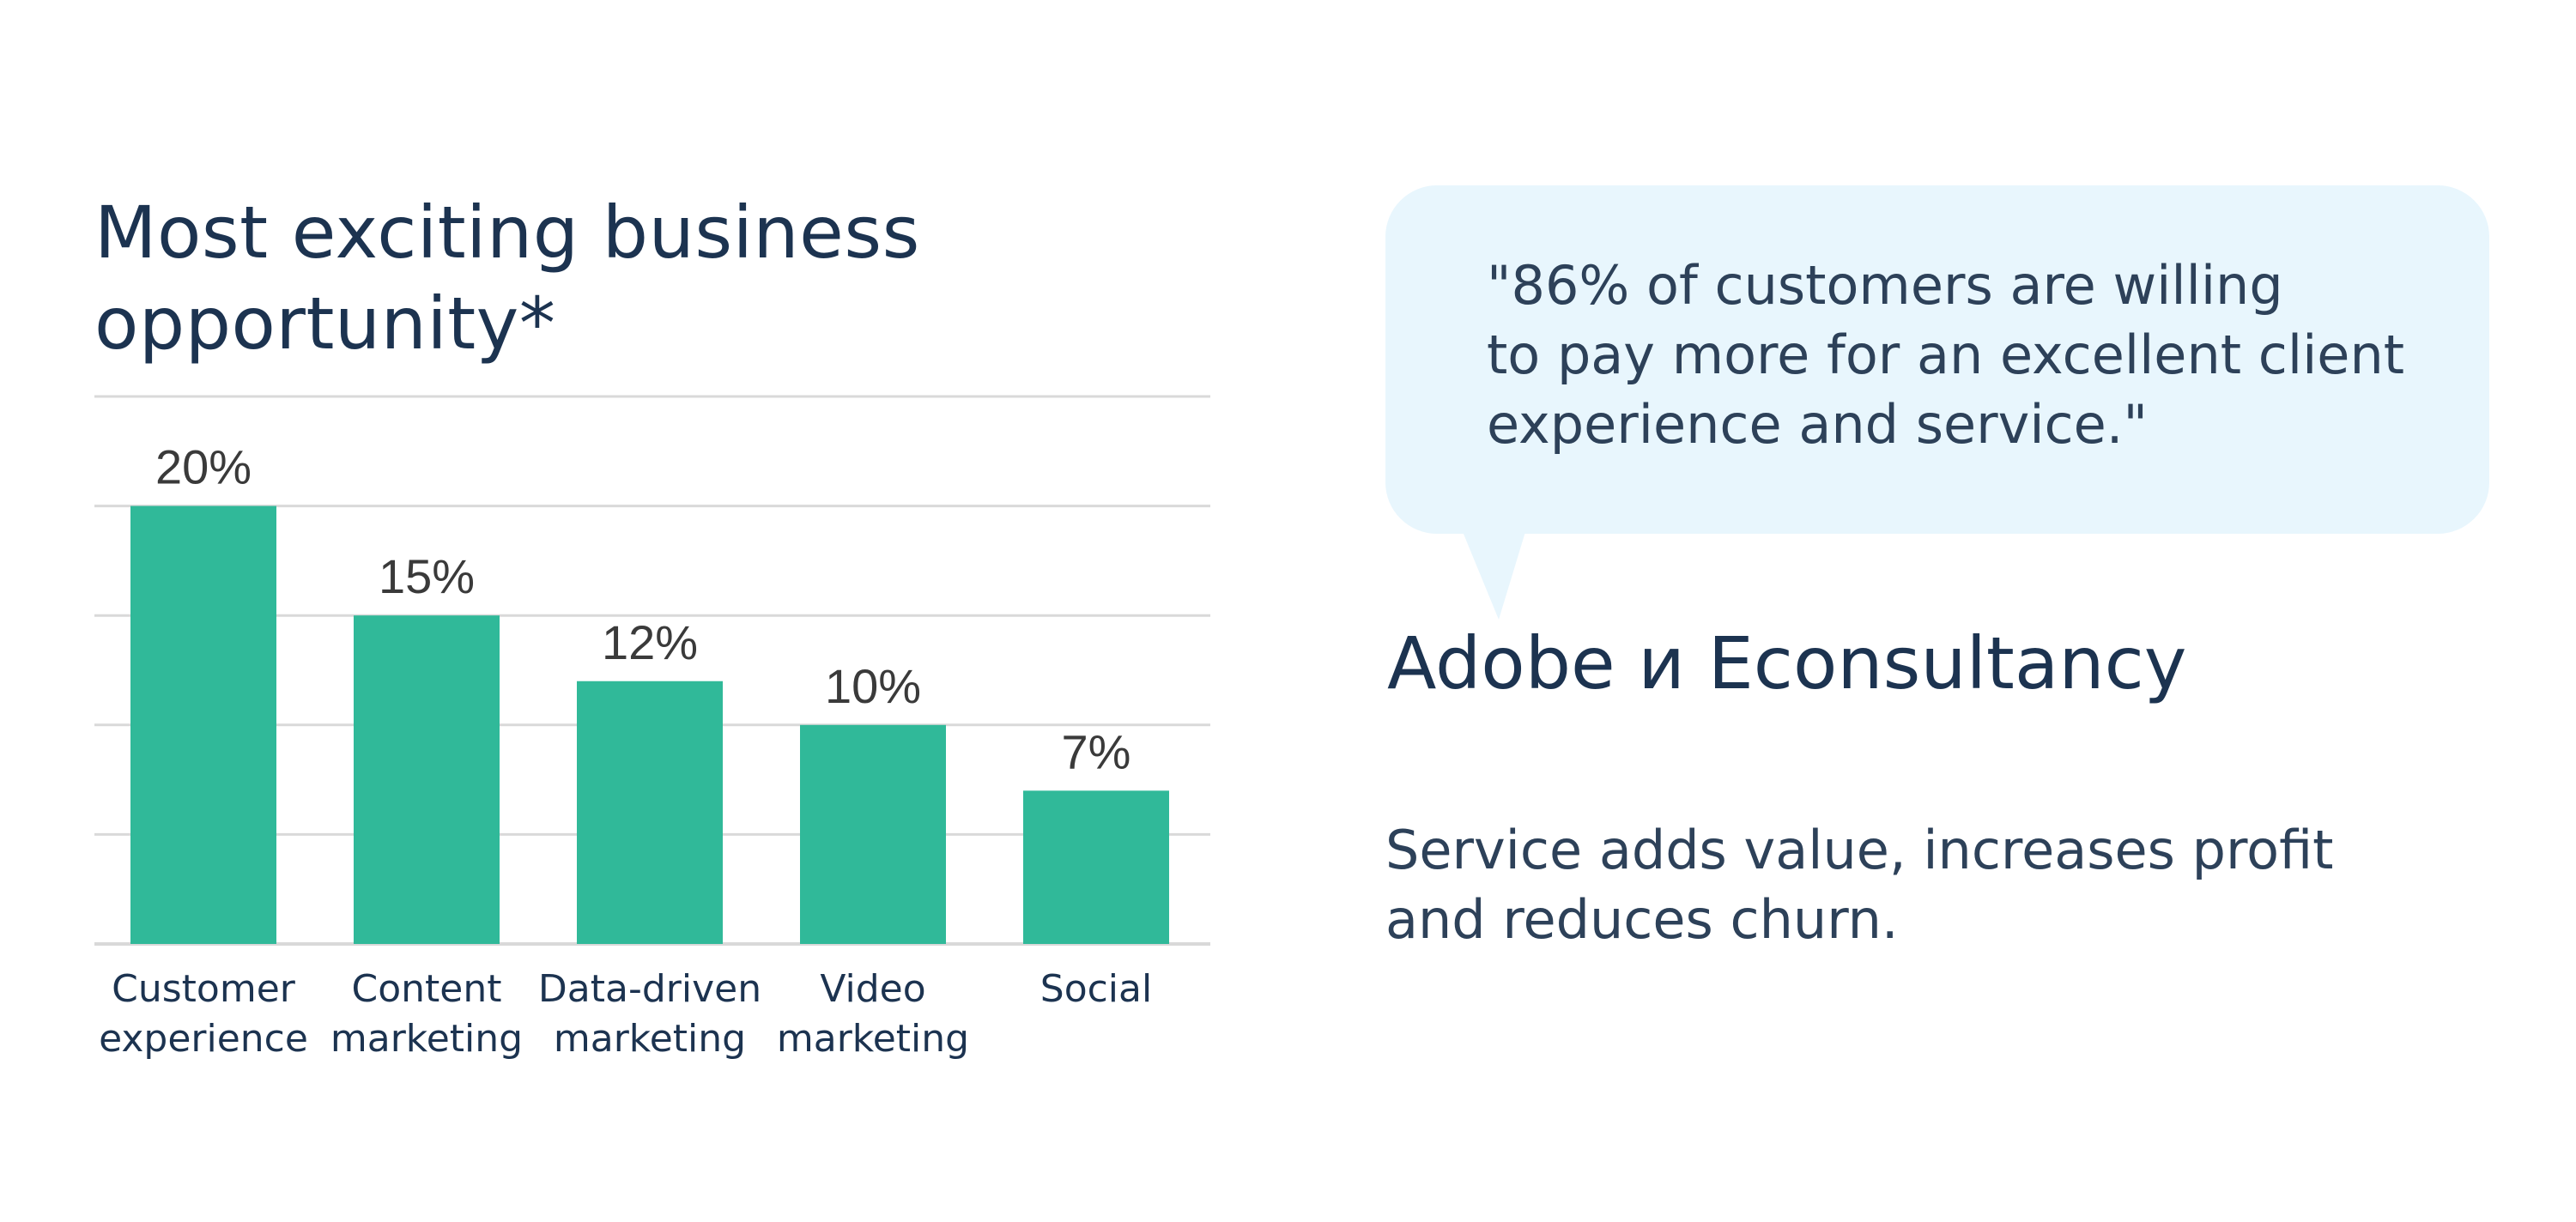 The width and height of the screenshot is (2576, 1222). I want to click on category-label: Data-driven marketing, so click(649, 1014).